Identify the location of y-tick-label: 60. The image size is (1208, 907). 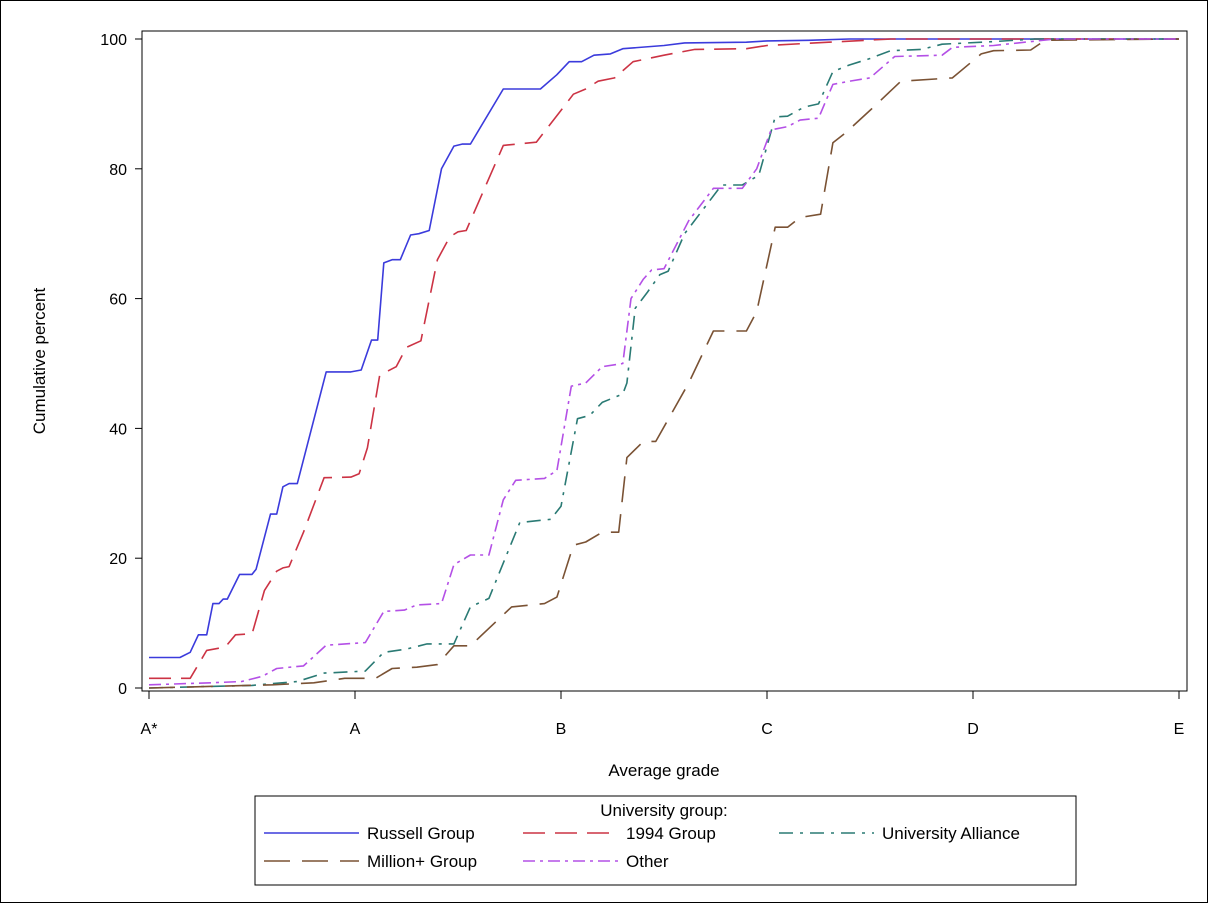
(118, 300).